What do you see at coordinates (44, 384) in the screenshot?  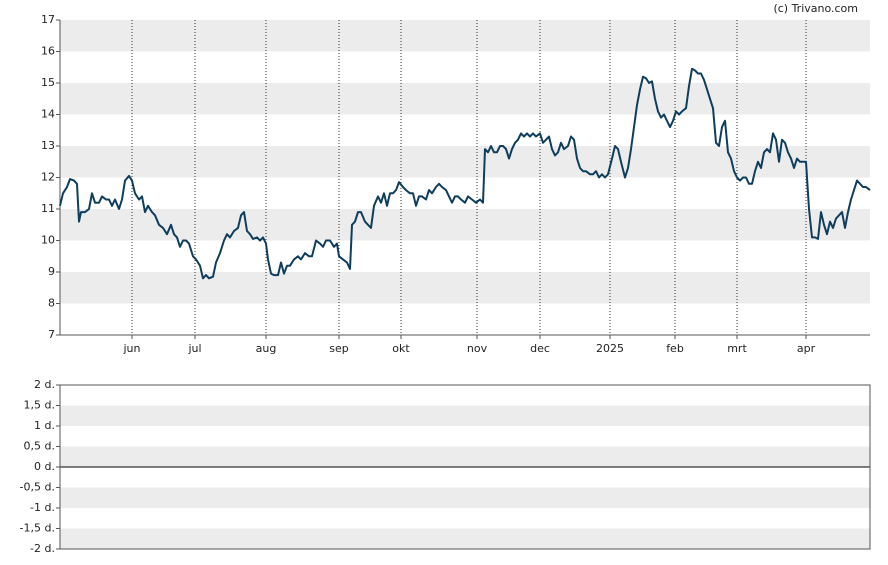 I see `y-tick-label: 2 d.` at bounding box center [44, 384].